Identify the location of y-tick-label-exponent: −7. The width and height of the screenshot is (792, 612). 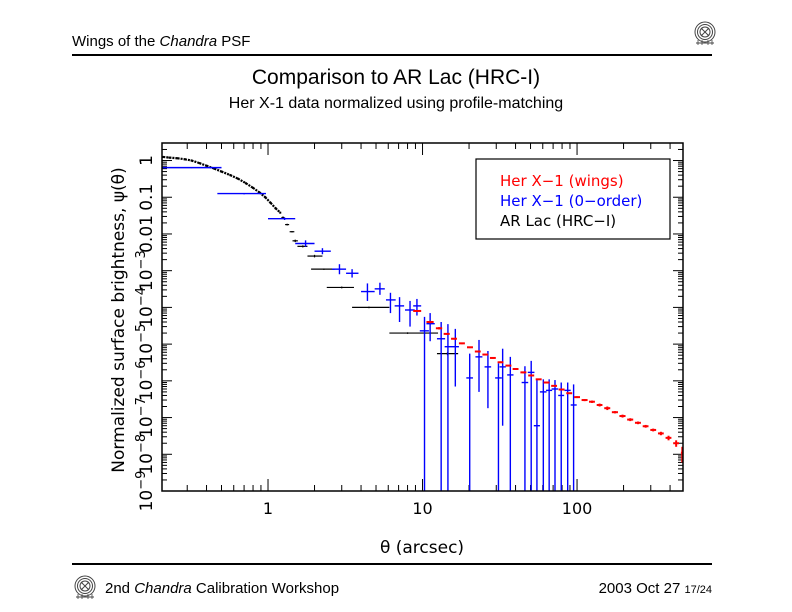
(141, 406).